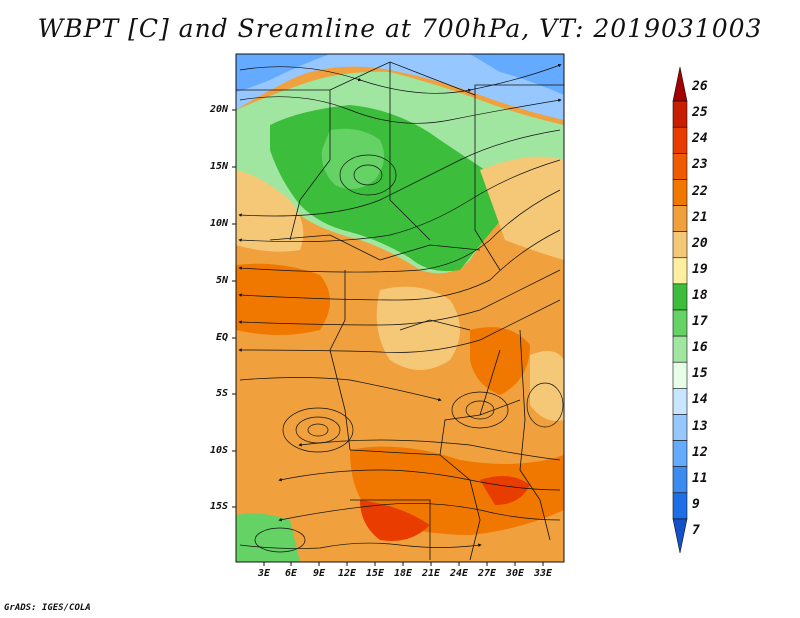  I want to click on lat-label: 20N, so click(218, 109).